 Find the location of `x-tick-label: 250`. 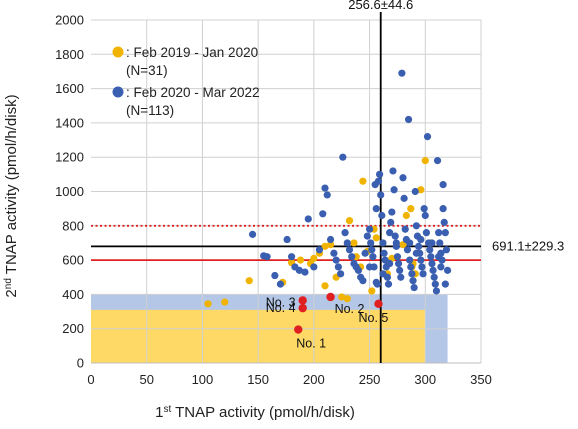

x-tick-label: 250 is located at coordinates (370, 379).